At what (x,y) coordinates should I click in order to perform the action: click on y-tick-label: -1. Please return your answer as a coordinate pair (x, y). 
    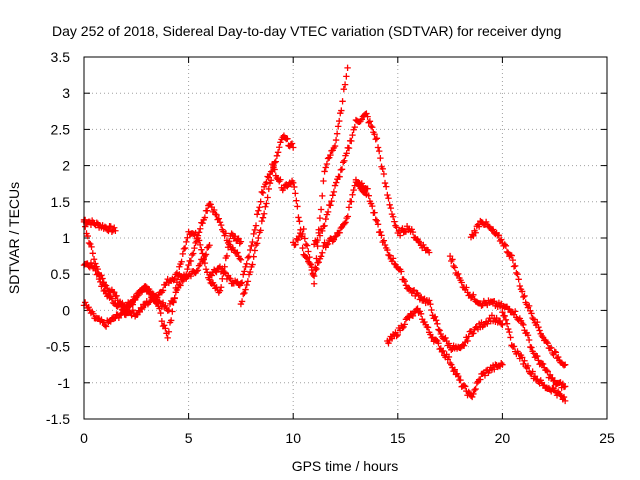
    Looking at the image, I should click on (64, 383).